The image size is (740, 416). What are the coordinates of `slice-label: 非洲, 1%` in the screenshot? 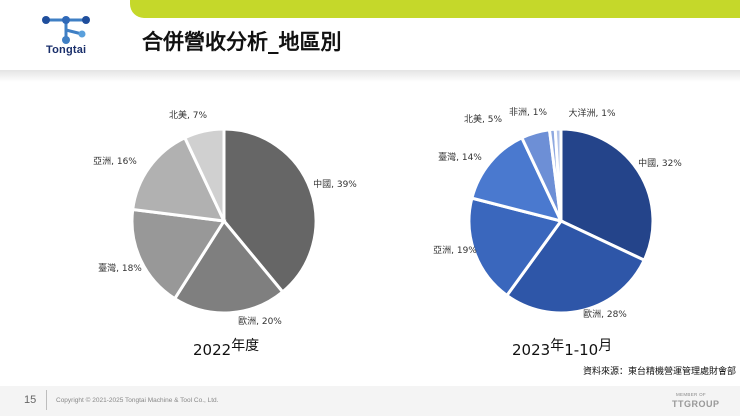 It's located at (528, 112).